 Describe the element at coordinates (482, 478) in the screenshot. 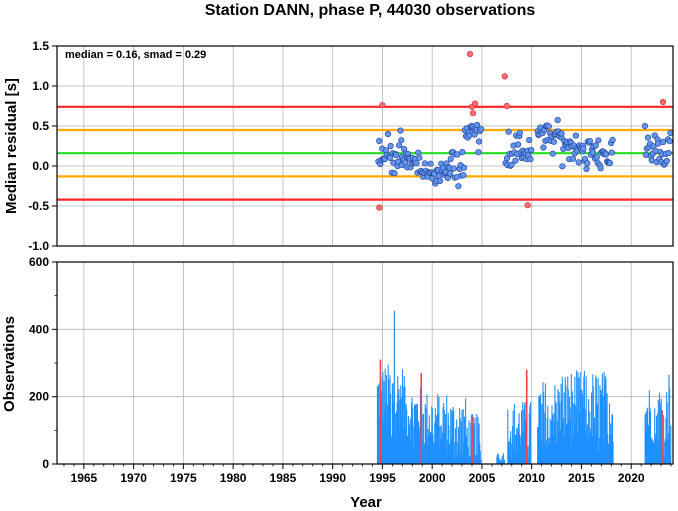

I see `x-tick-label: 2005` at that location.